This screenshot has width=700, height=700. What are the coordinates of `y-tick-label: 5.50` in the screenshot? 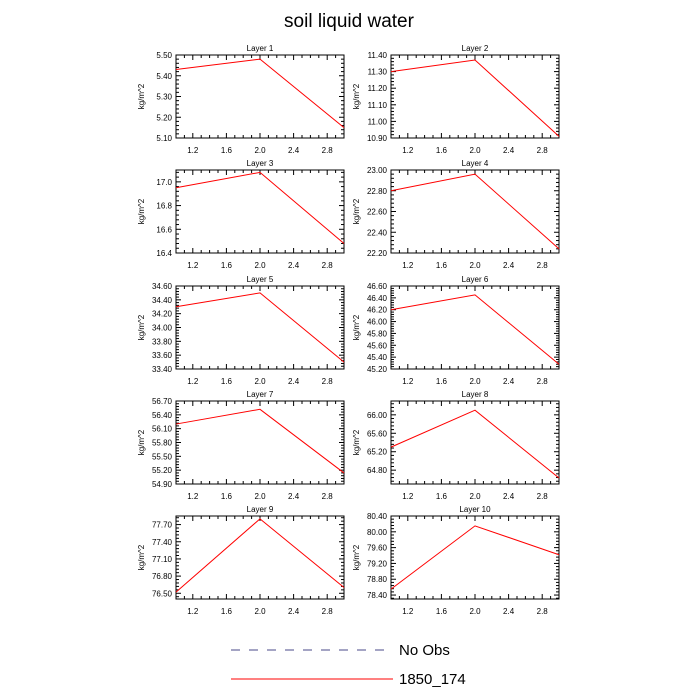 It's located at (164, 55).